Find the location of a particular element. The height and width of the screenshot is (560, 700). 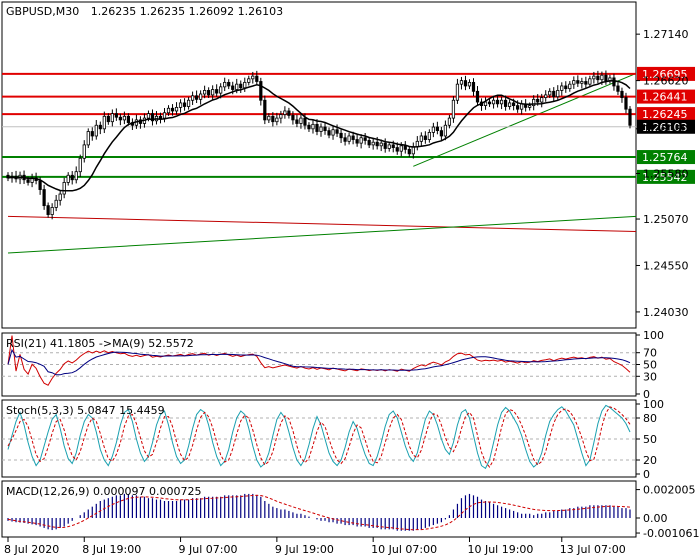

price-tick-label-1: 1.26620 is located at coordinates (666, 81).